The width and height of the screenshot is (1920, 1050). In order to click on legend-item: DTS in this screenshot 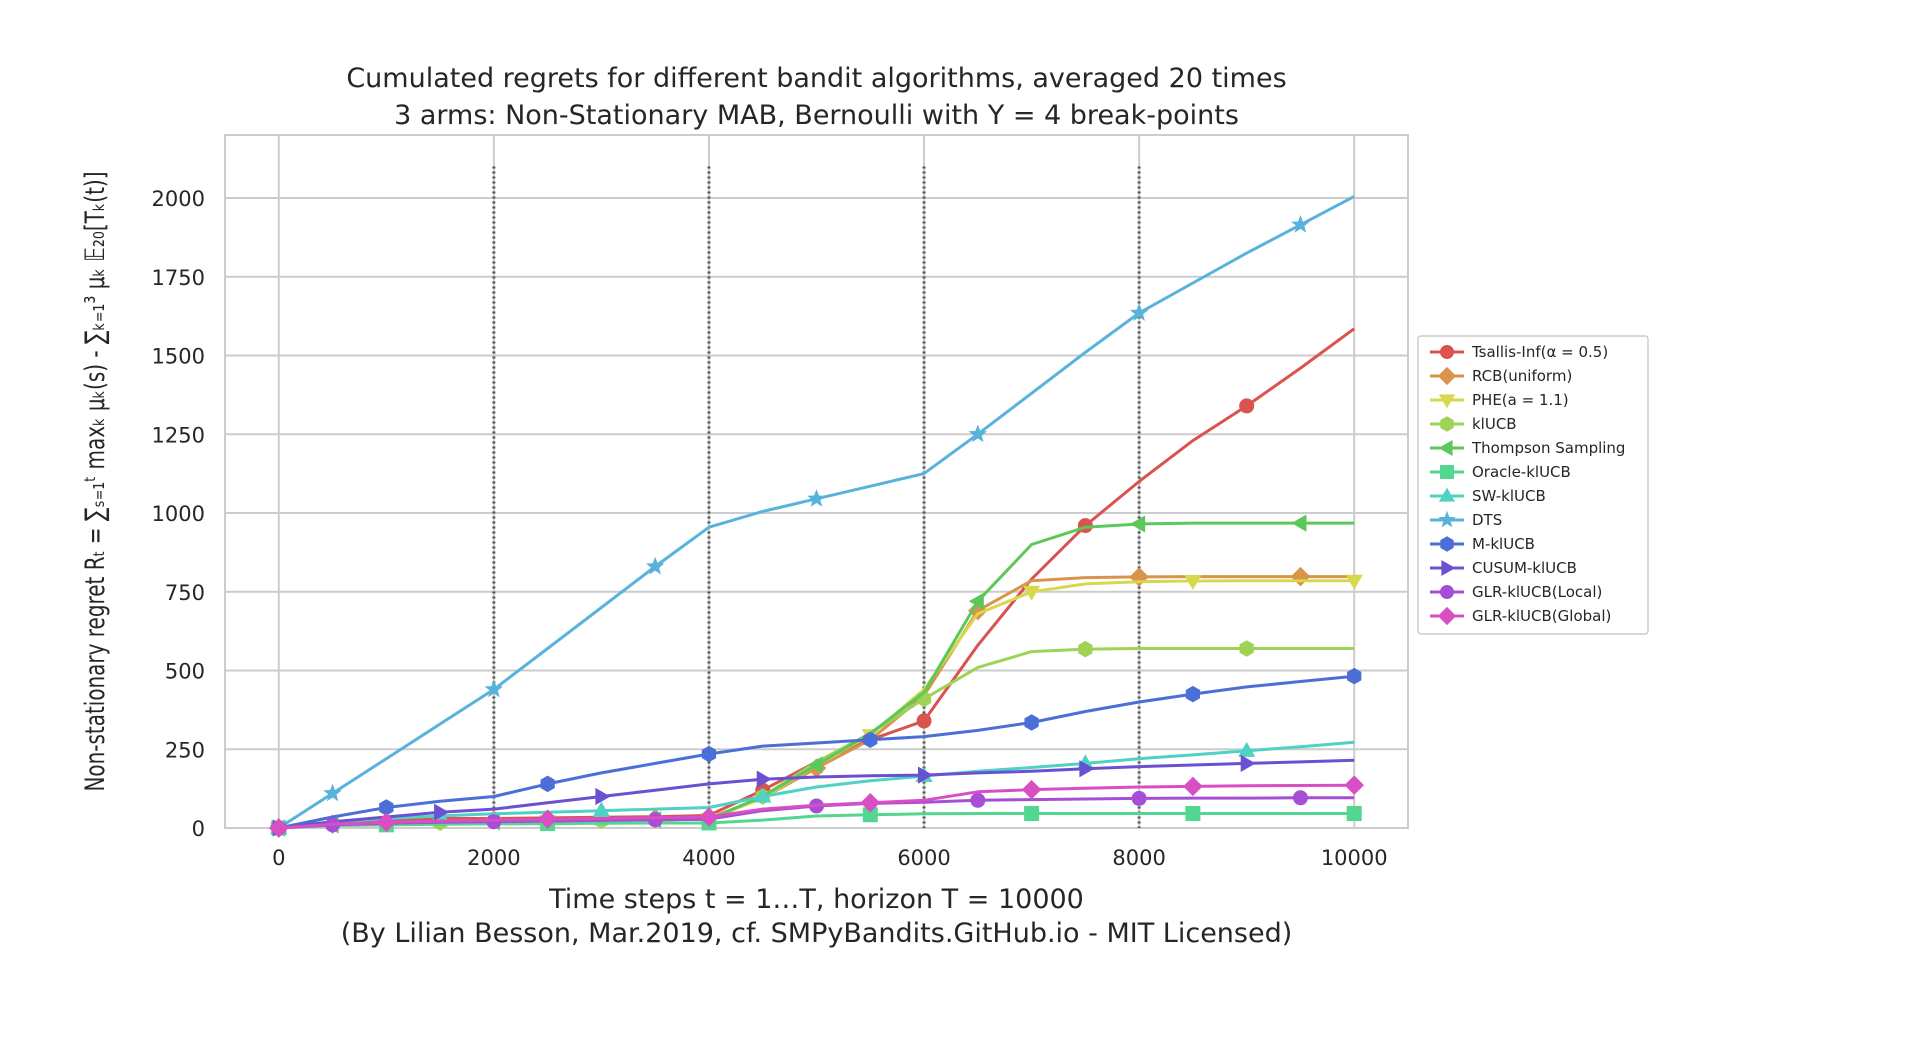, I will do `click(1466, 519)`.